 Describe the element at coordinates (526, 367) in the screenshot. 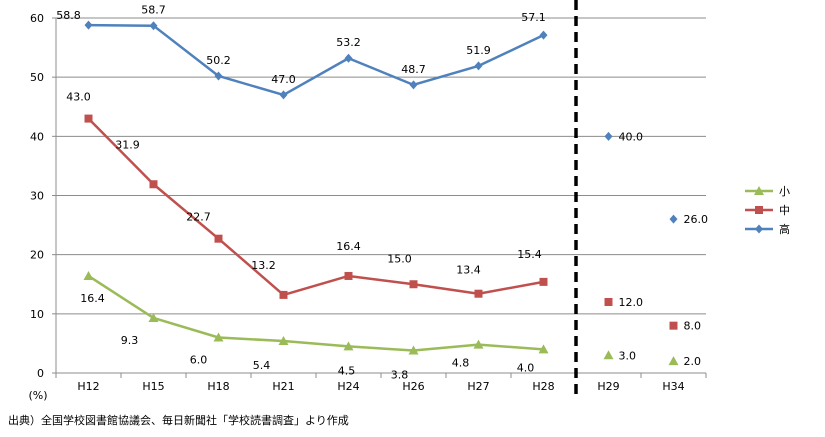

I see `data-label: 4.0` at that location.